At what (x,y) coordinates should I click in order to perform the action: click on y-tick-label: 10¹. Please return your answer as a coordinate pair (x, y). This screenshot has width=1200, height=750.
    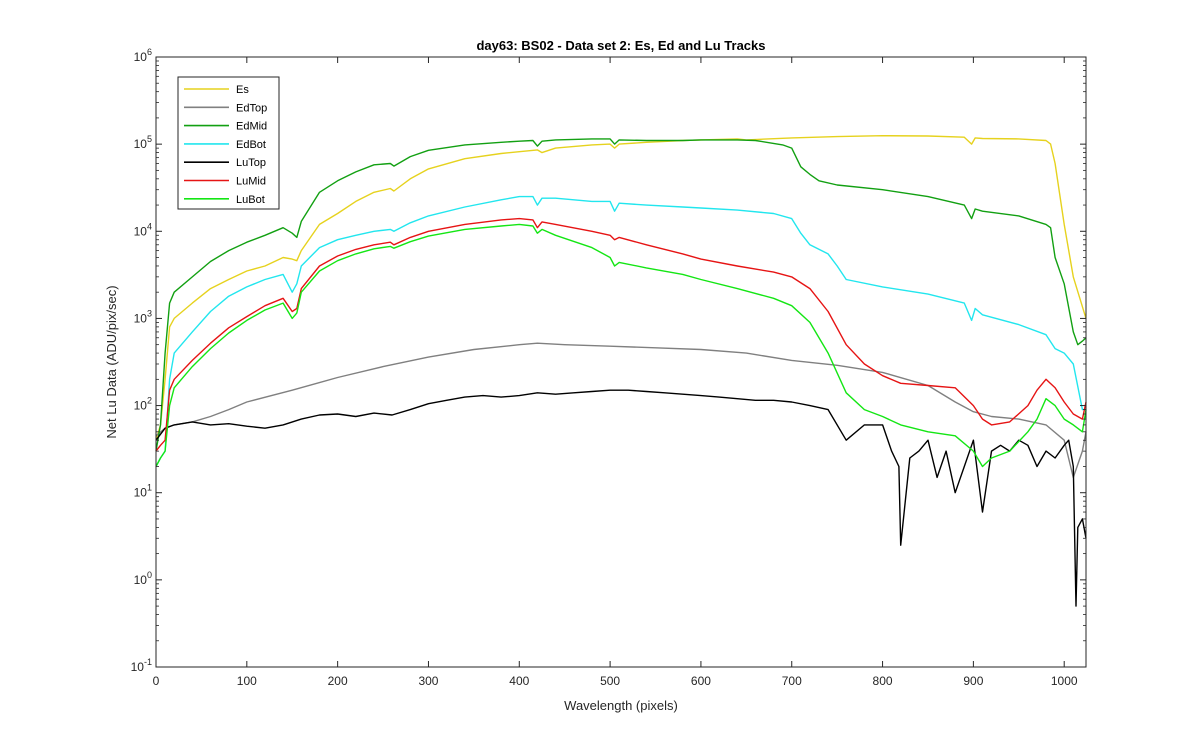
    Looking at the image, I should click on (143, 491).